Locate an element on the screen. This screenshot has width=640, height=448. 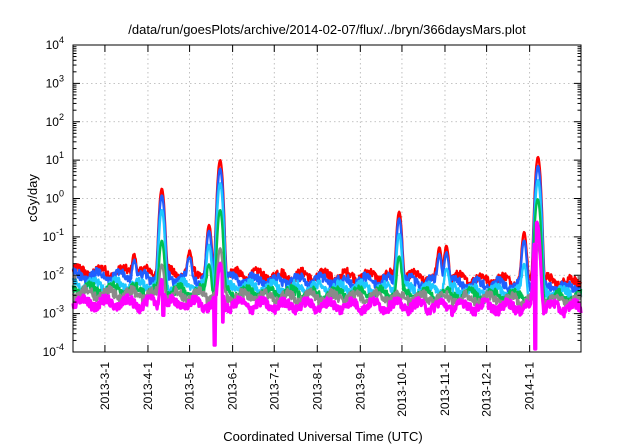
y-tick-label: 10⁻³ is located at coordinates (53, 312).